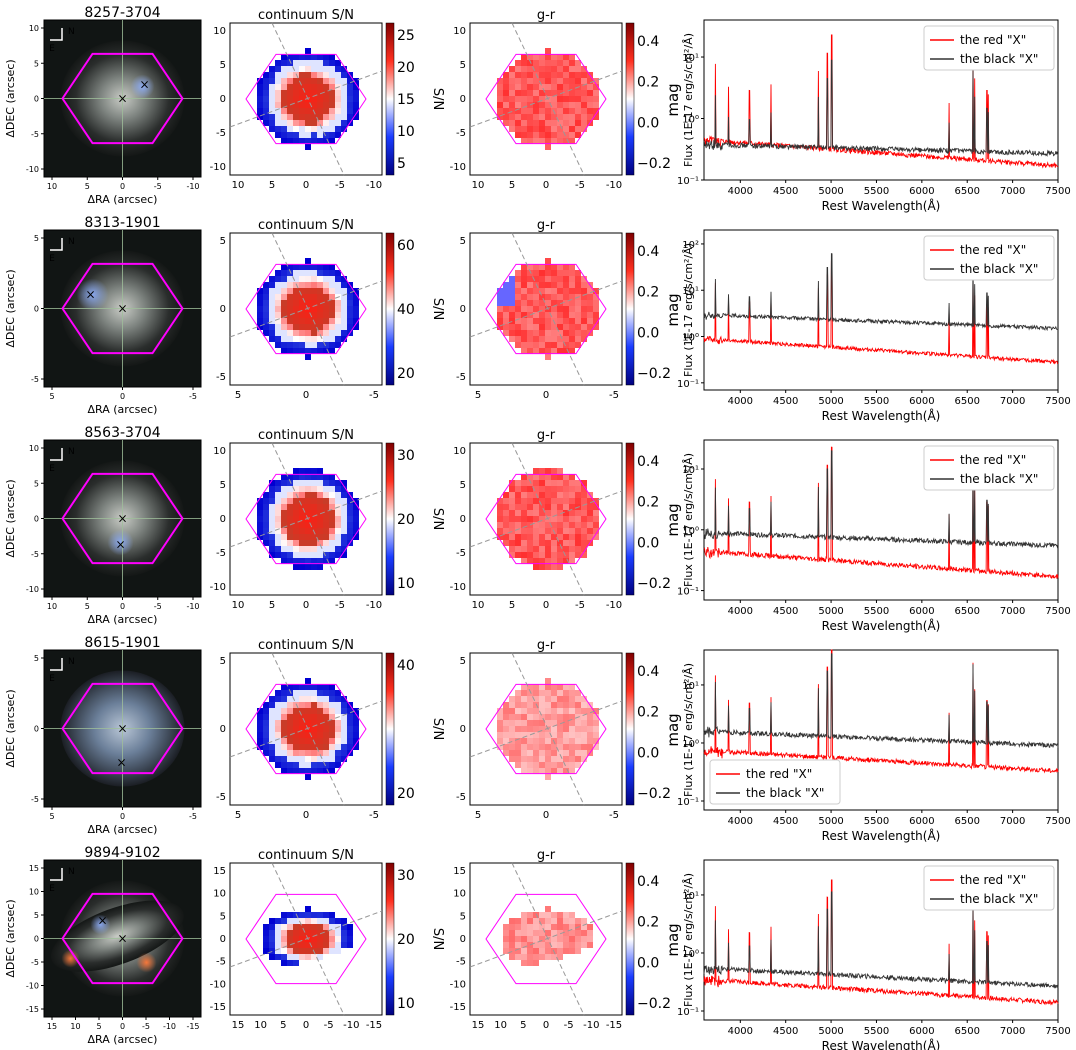 This screenshot has width=1076, height=1050. I want to click on image-ytick-label: 0, so click(36, 939).